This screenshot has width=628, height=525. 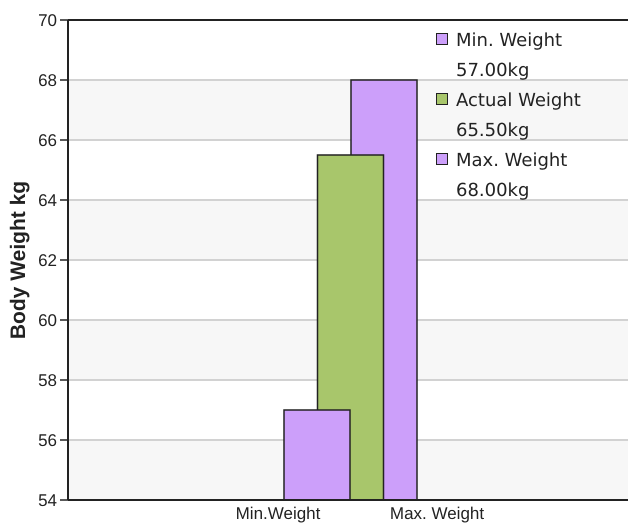 What do you see at coordinates (18, 260) in the screenshot?
I see `y-axis-title: Body Weight kg` at bounding box center [18, 260].